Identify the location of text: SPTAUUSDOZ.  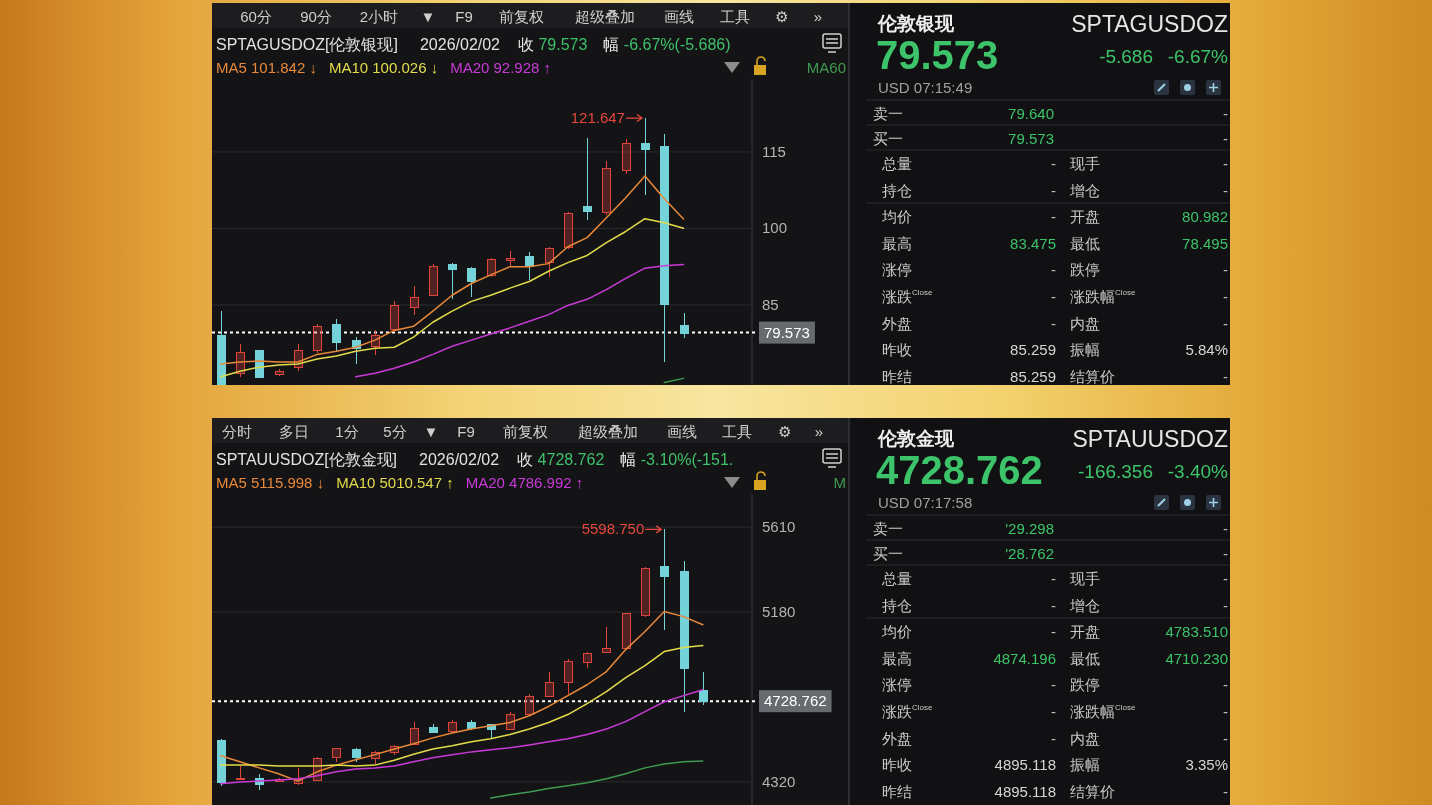
(1150, 439).